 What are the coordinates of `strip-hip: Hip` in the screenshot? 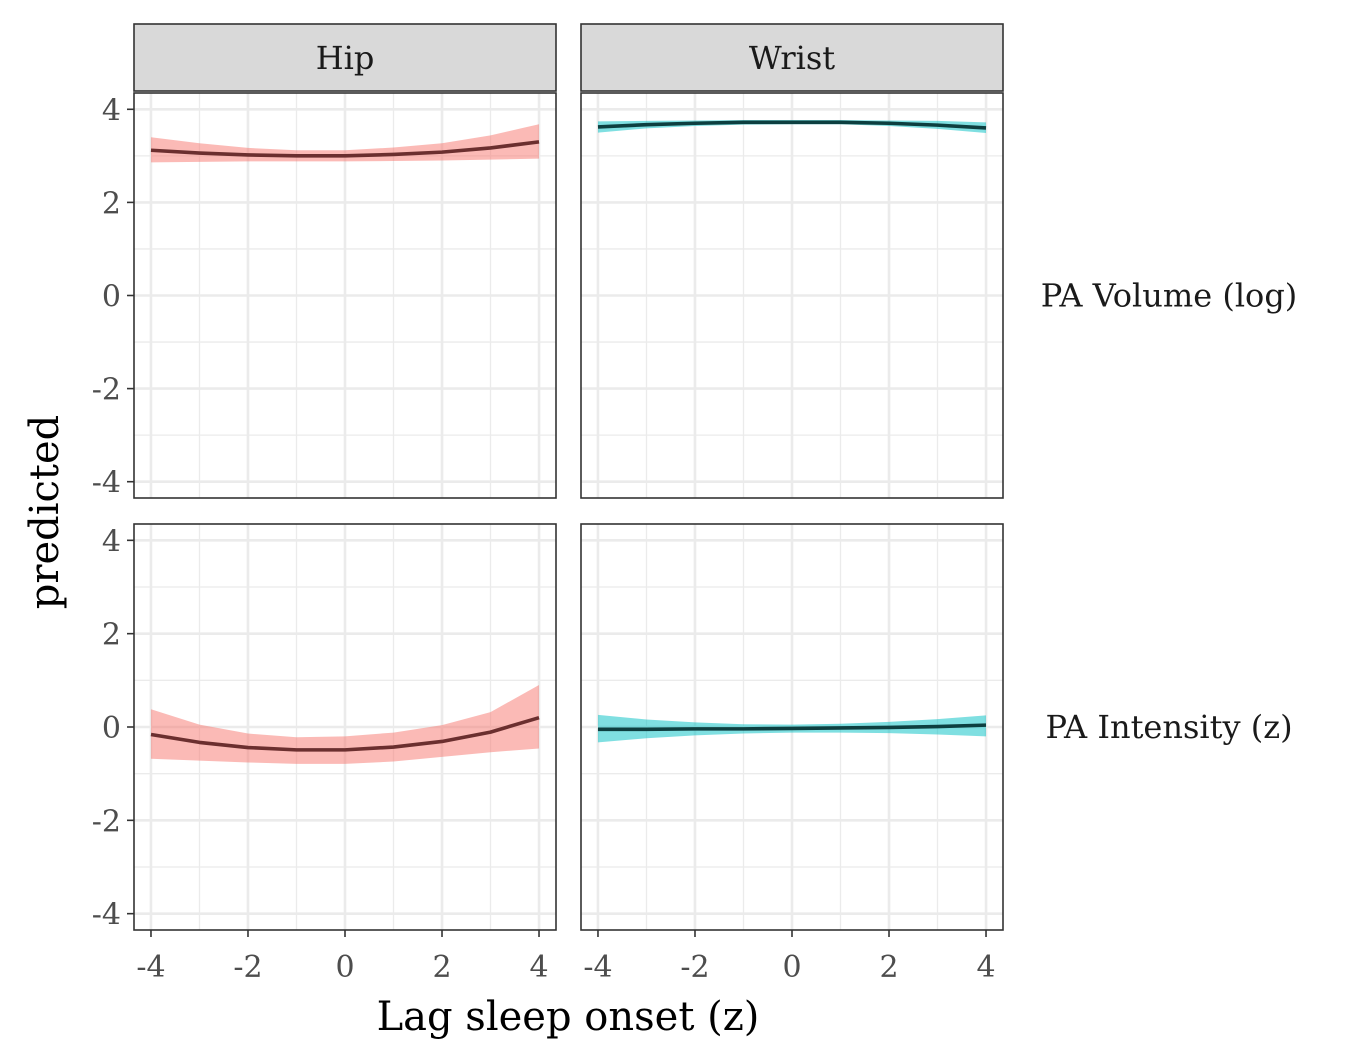 It's located at (345, 57).